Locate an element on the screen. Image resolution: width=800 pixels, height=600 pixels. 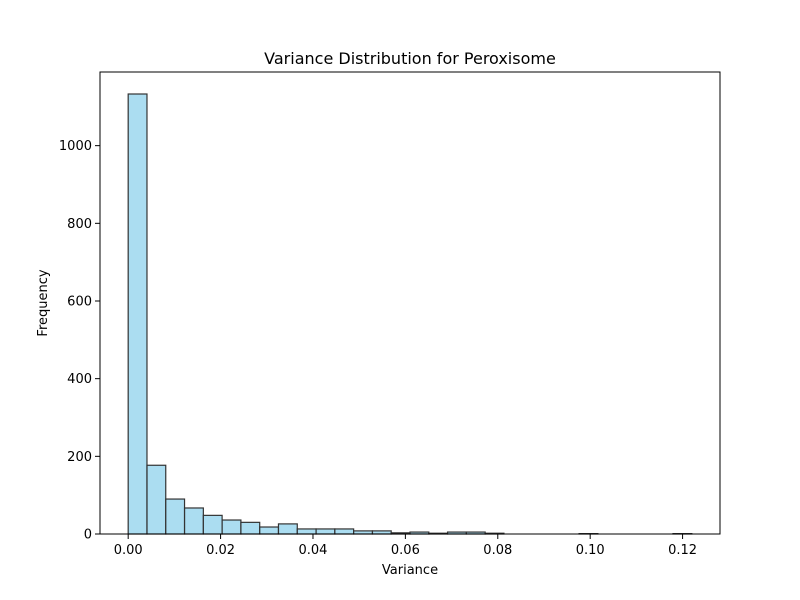
chart-title: Variance Distribution for Peroxisome is located at coordinates (410, 58).